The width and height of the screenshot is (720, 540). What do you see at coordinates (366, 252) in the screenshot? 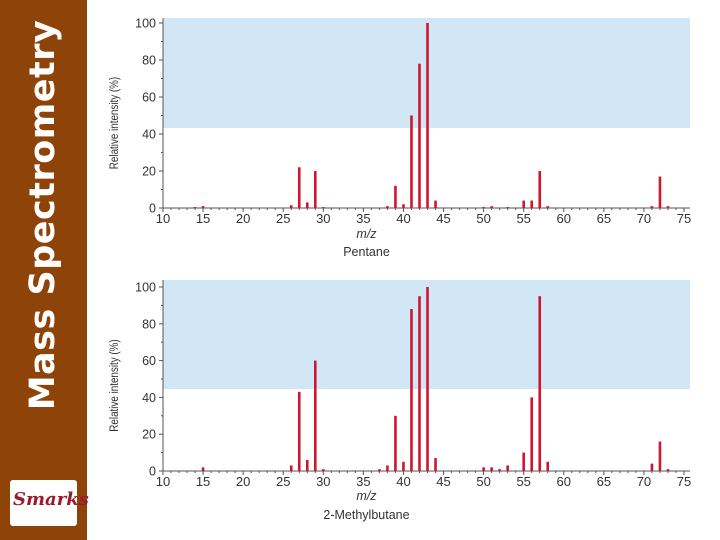
I see `chart-title: Pentane` at bounding box center [366, 252].